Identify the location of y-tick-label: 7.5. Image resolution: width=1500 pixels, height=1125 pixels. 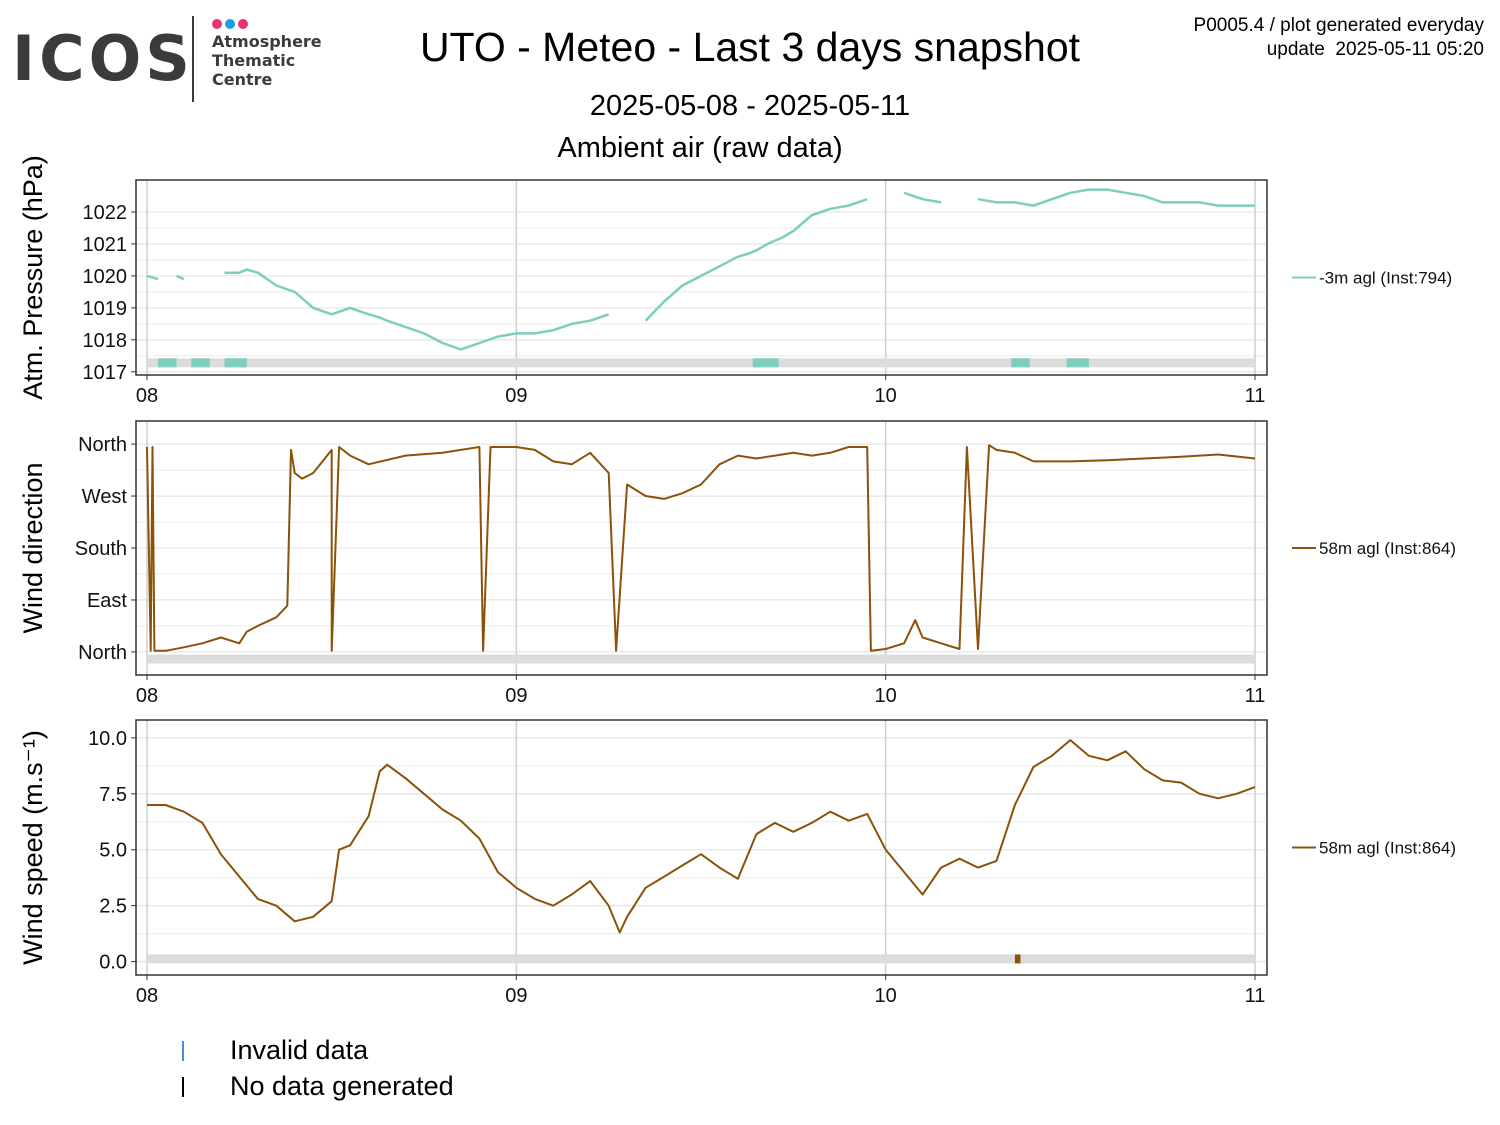
(113, 795).